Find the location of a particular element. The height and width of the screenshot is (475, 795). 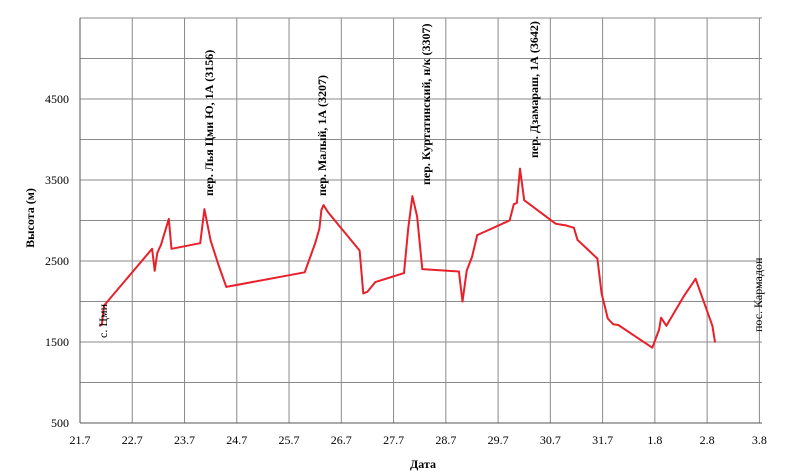

x-tick-label: 23.7 is located at coordinates (184, 440).